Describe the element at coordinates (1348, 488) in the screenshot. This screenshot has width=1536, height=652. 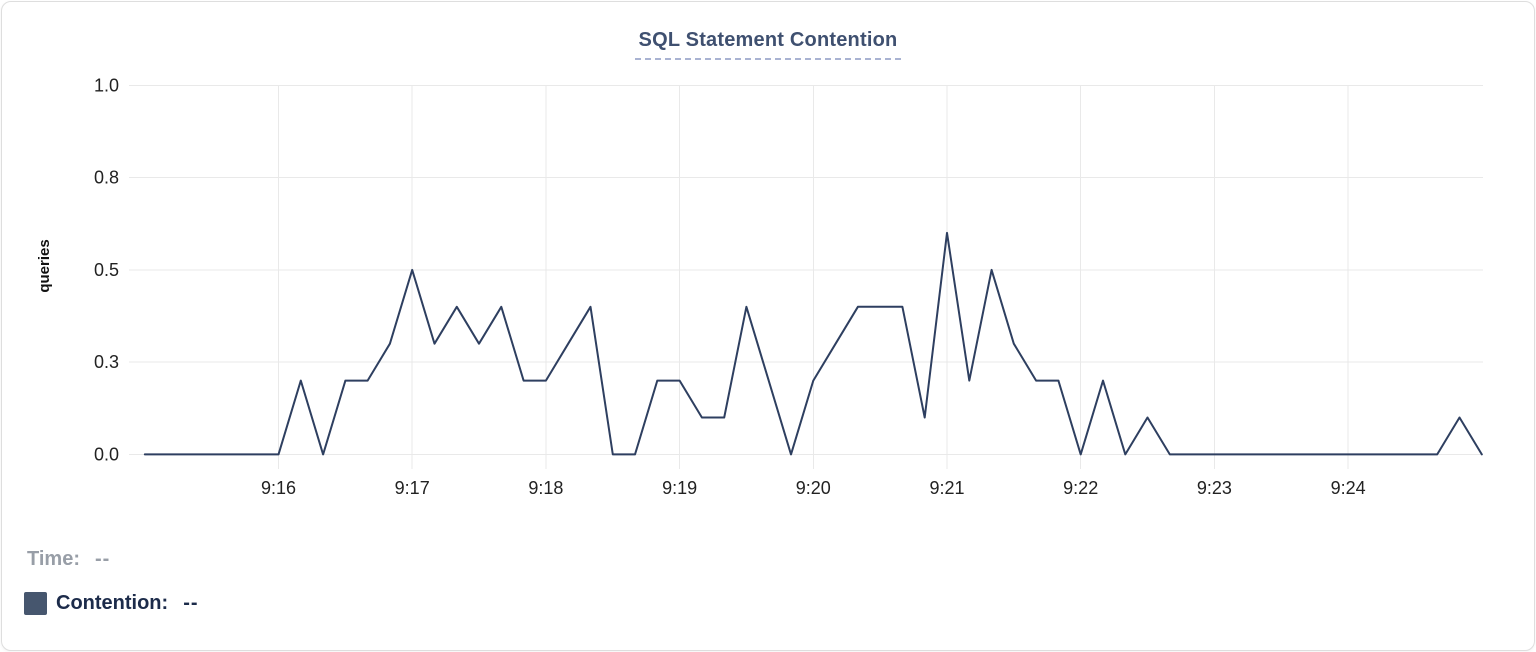
I see `svg-text: 9:24` at that location.